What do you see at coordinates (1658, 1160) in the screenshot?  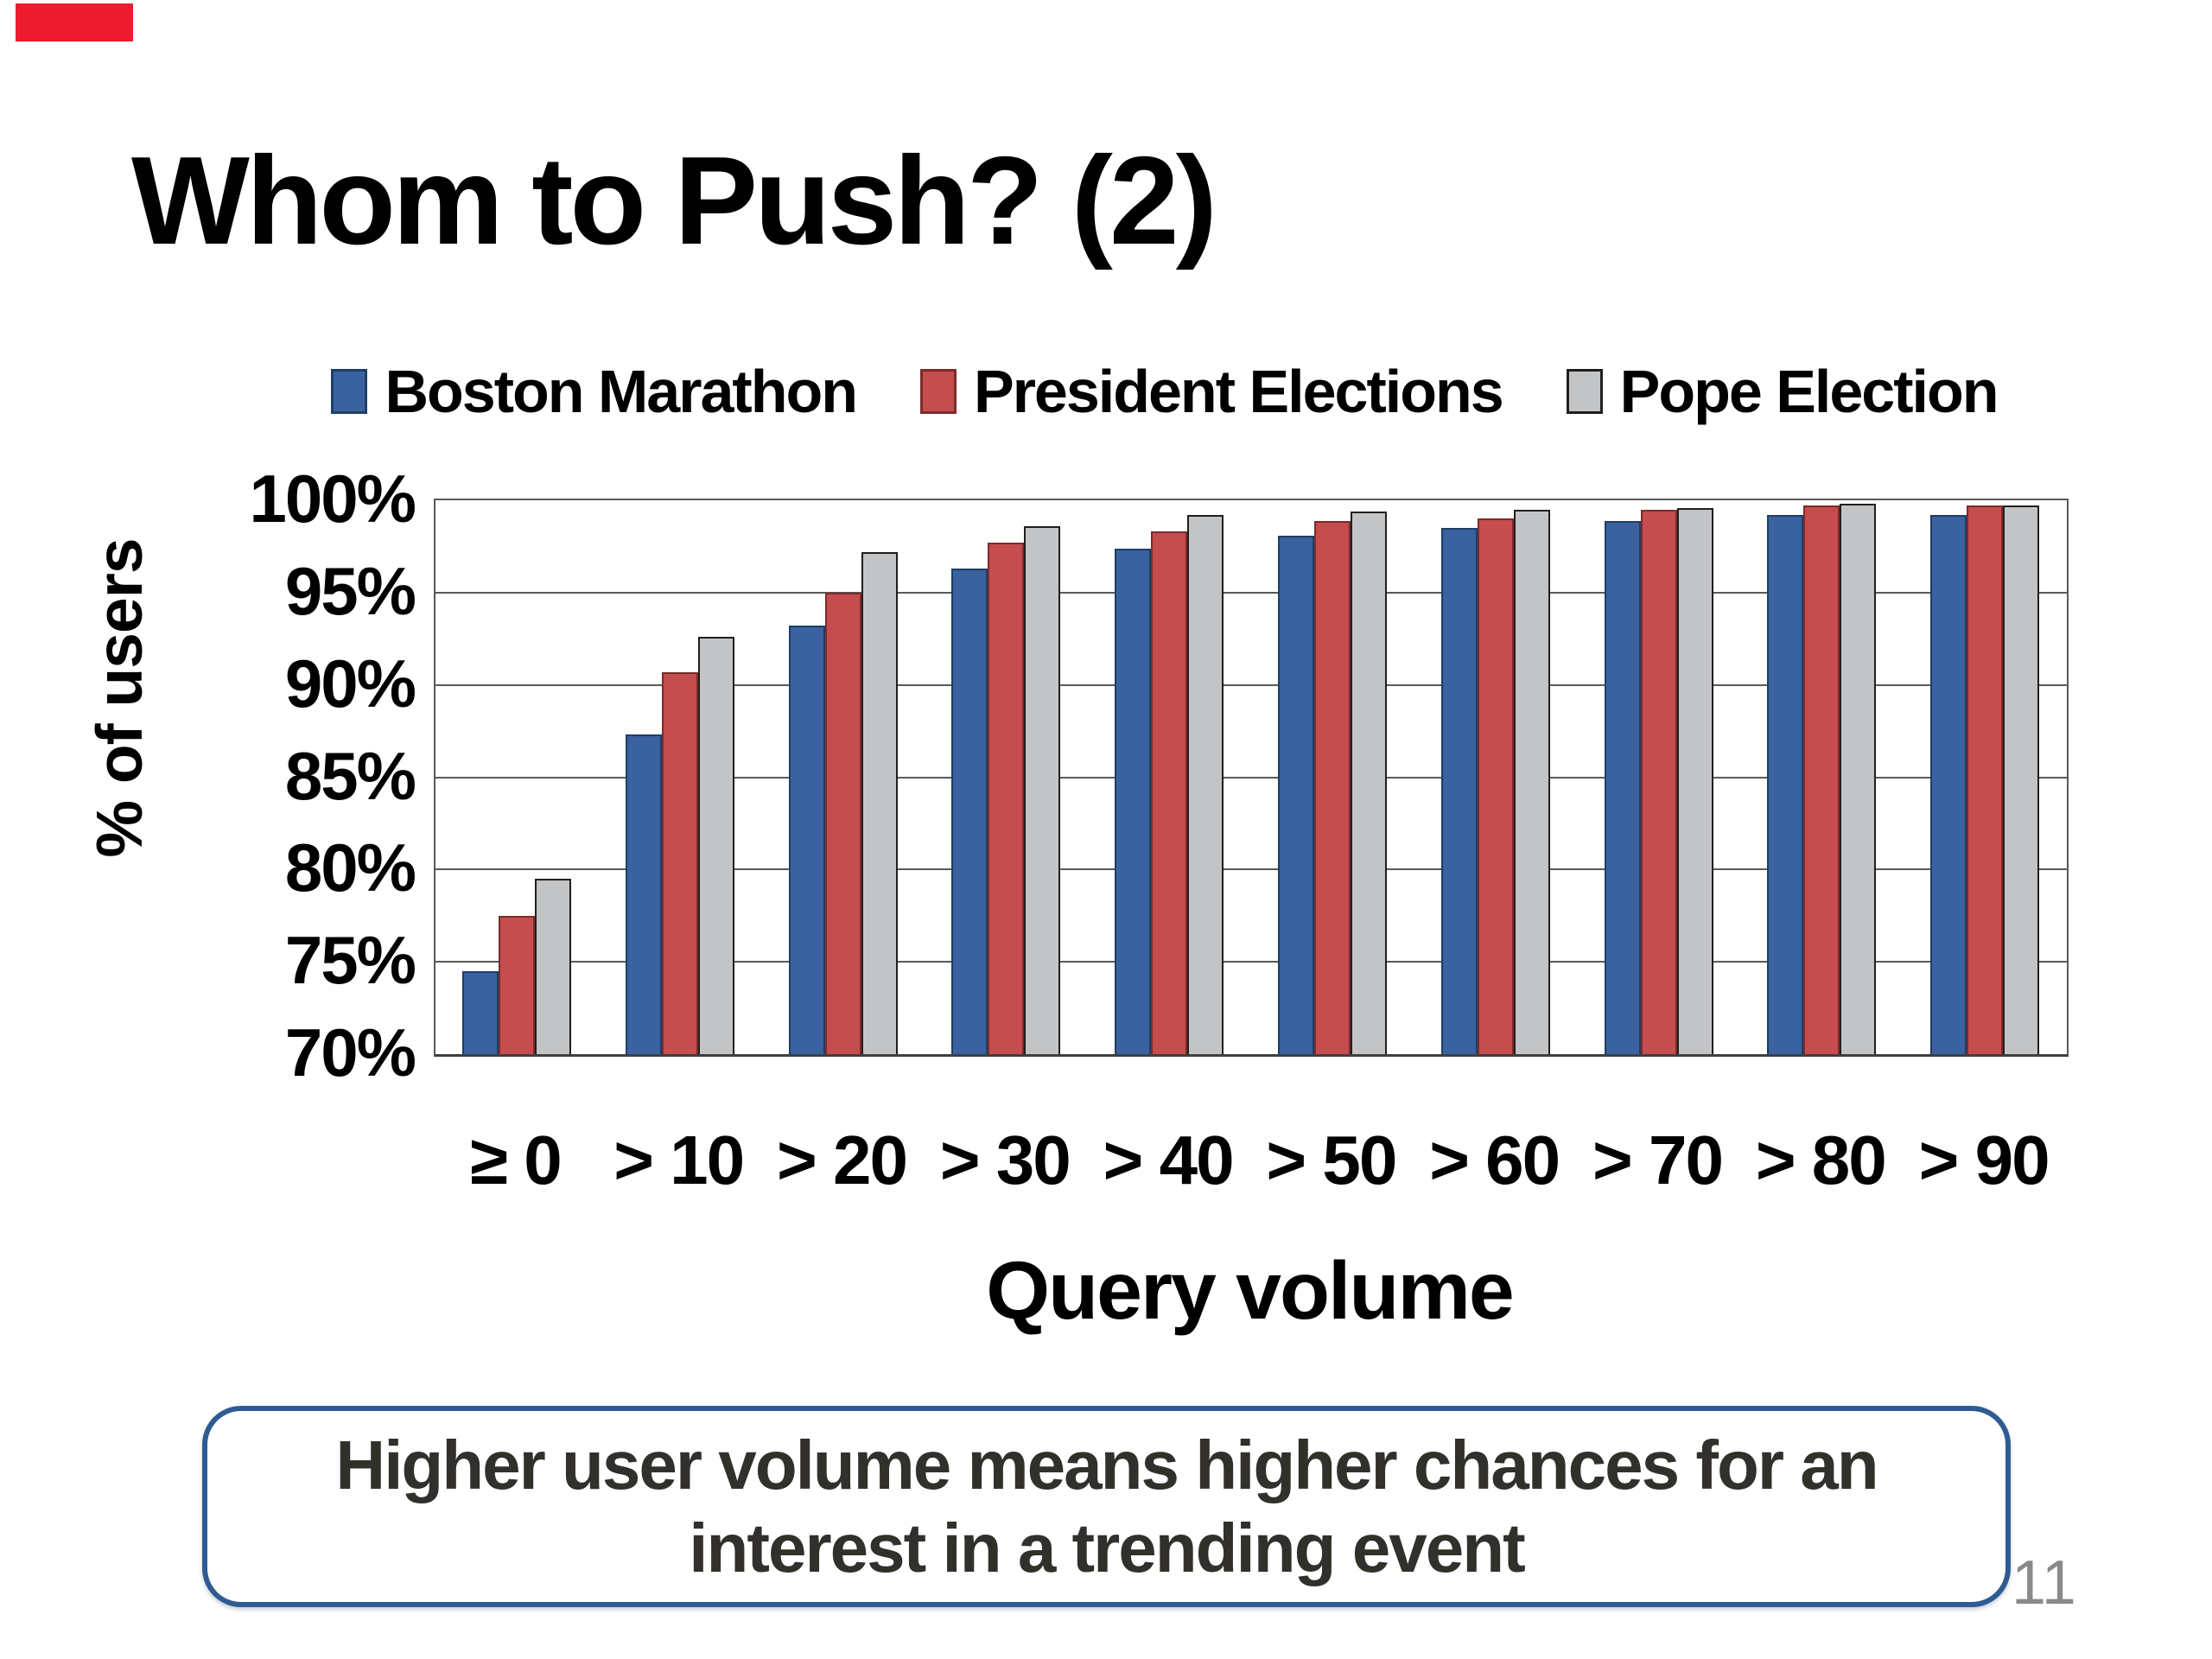 I see `x-axis-tick-label: > 70` at bounding box center [1658, 1160].